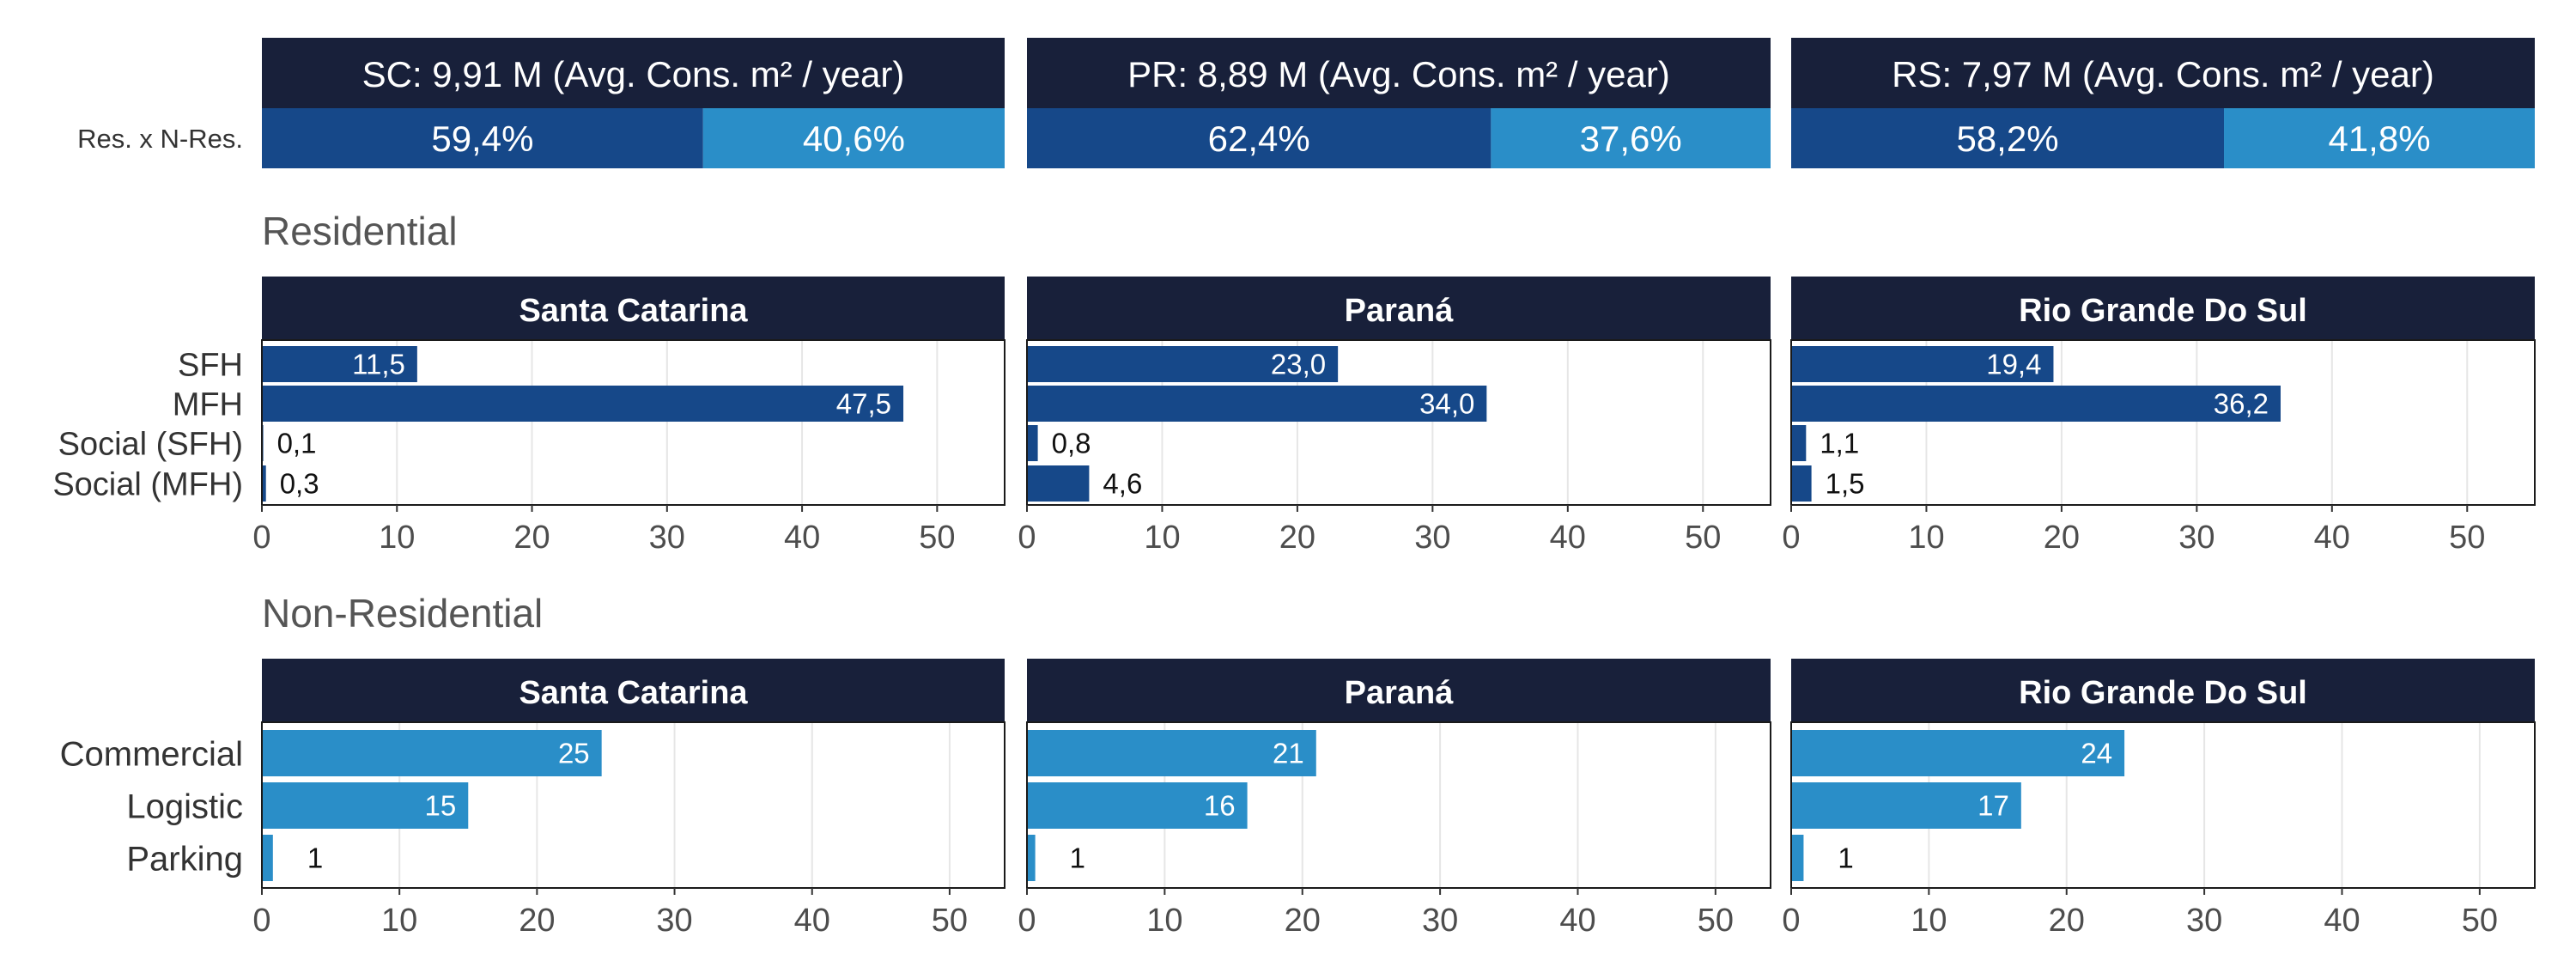 This screenshot has width=2576, height=979. What do you see at coordinates (360, 231) in the screenshot?
I see `section-title-residential: Residential` at bounding box center [360, 231].